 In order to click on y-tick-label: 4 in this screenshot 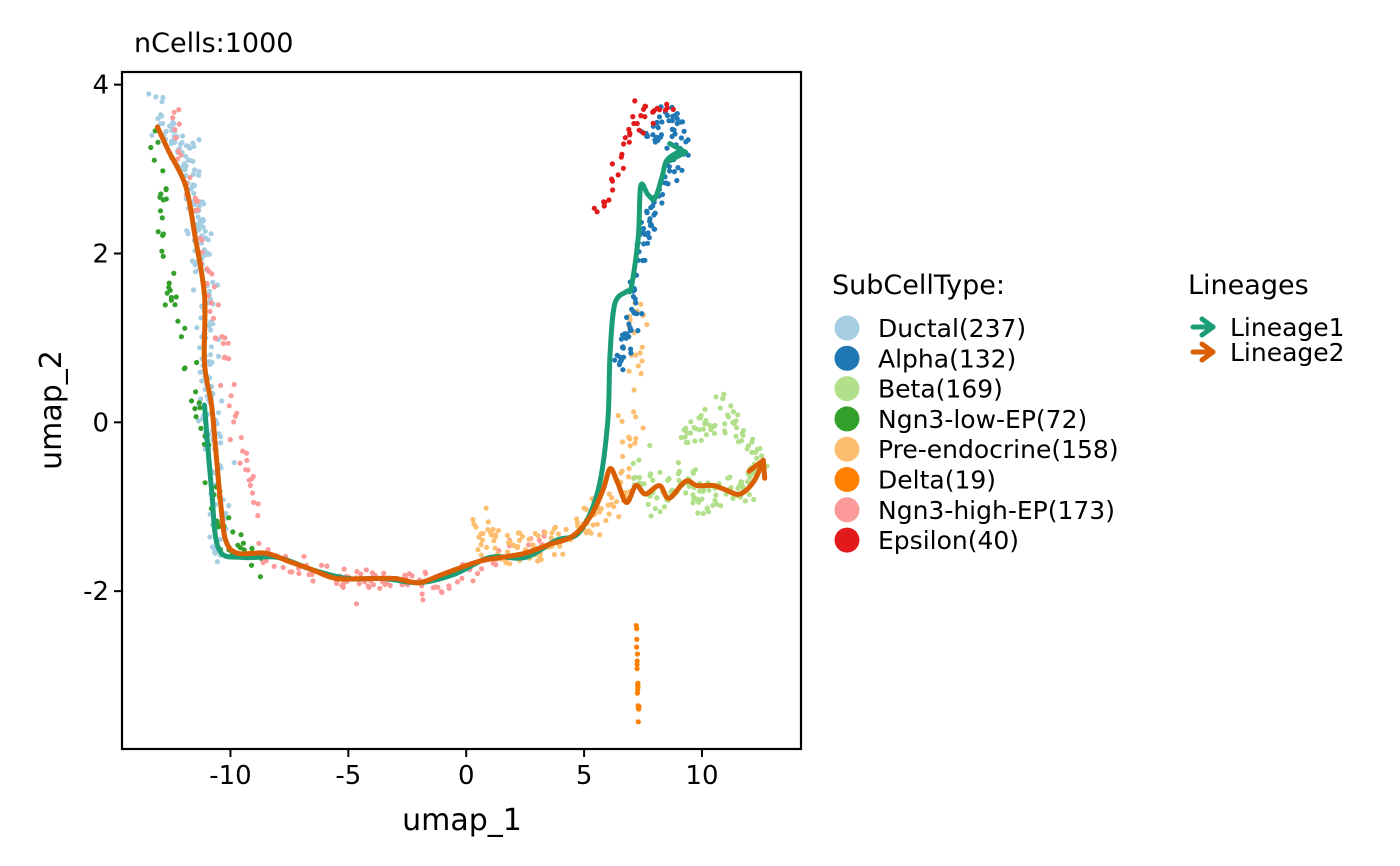, I will do `click(100, 86)`.